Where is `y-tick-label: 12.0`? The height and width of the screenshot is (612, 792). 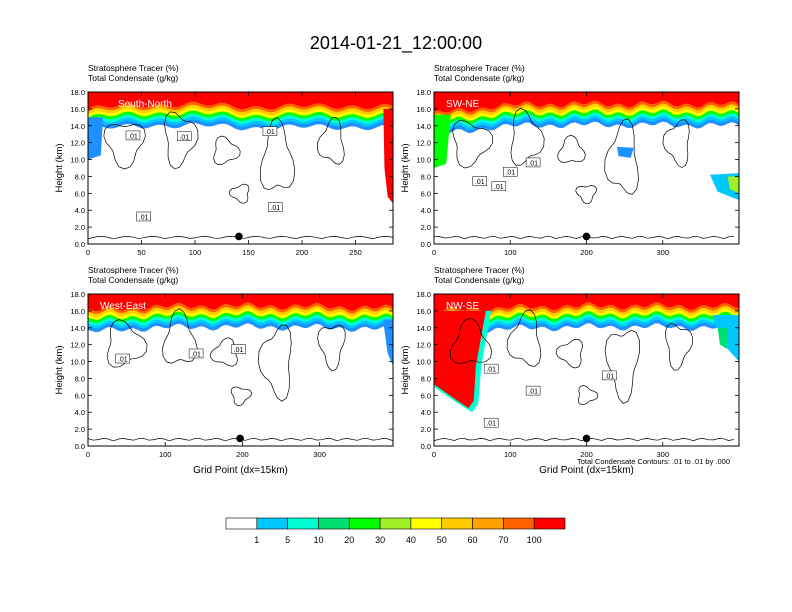
y-tick-label: 12.0 is located at coordinates (77, 143).